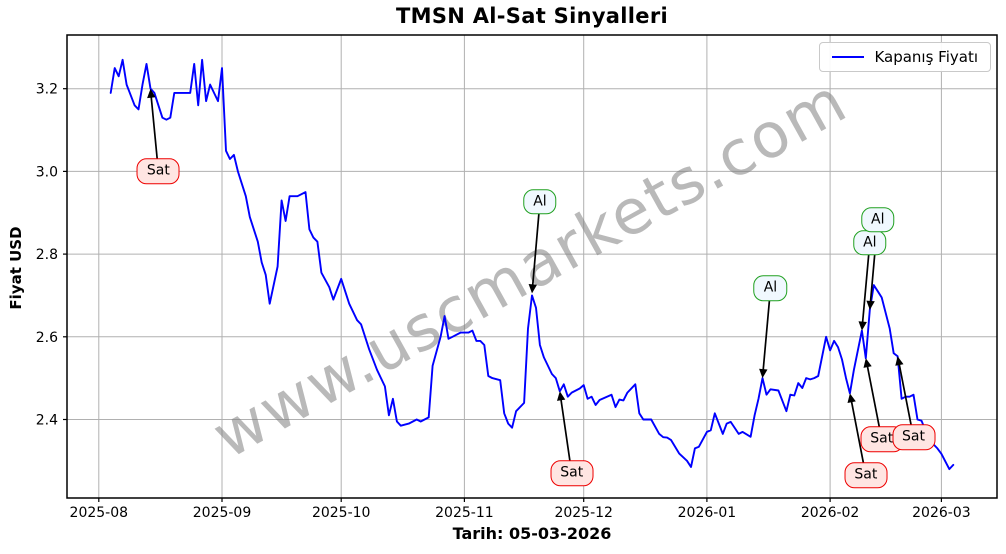 This screenshot has height=554, width=1006. Describe the element at coordinates (941, 513) in the screenshot. I see `x-tick-label: 2026-03` at that location.